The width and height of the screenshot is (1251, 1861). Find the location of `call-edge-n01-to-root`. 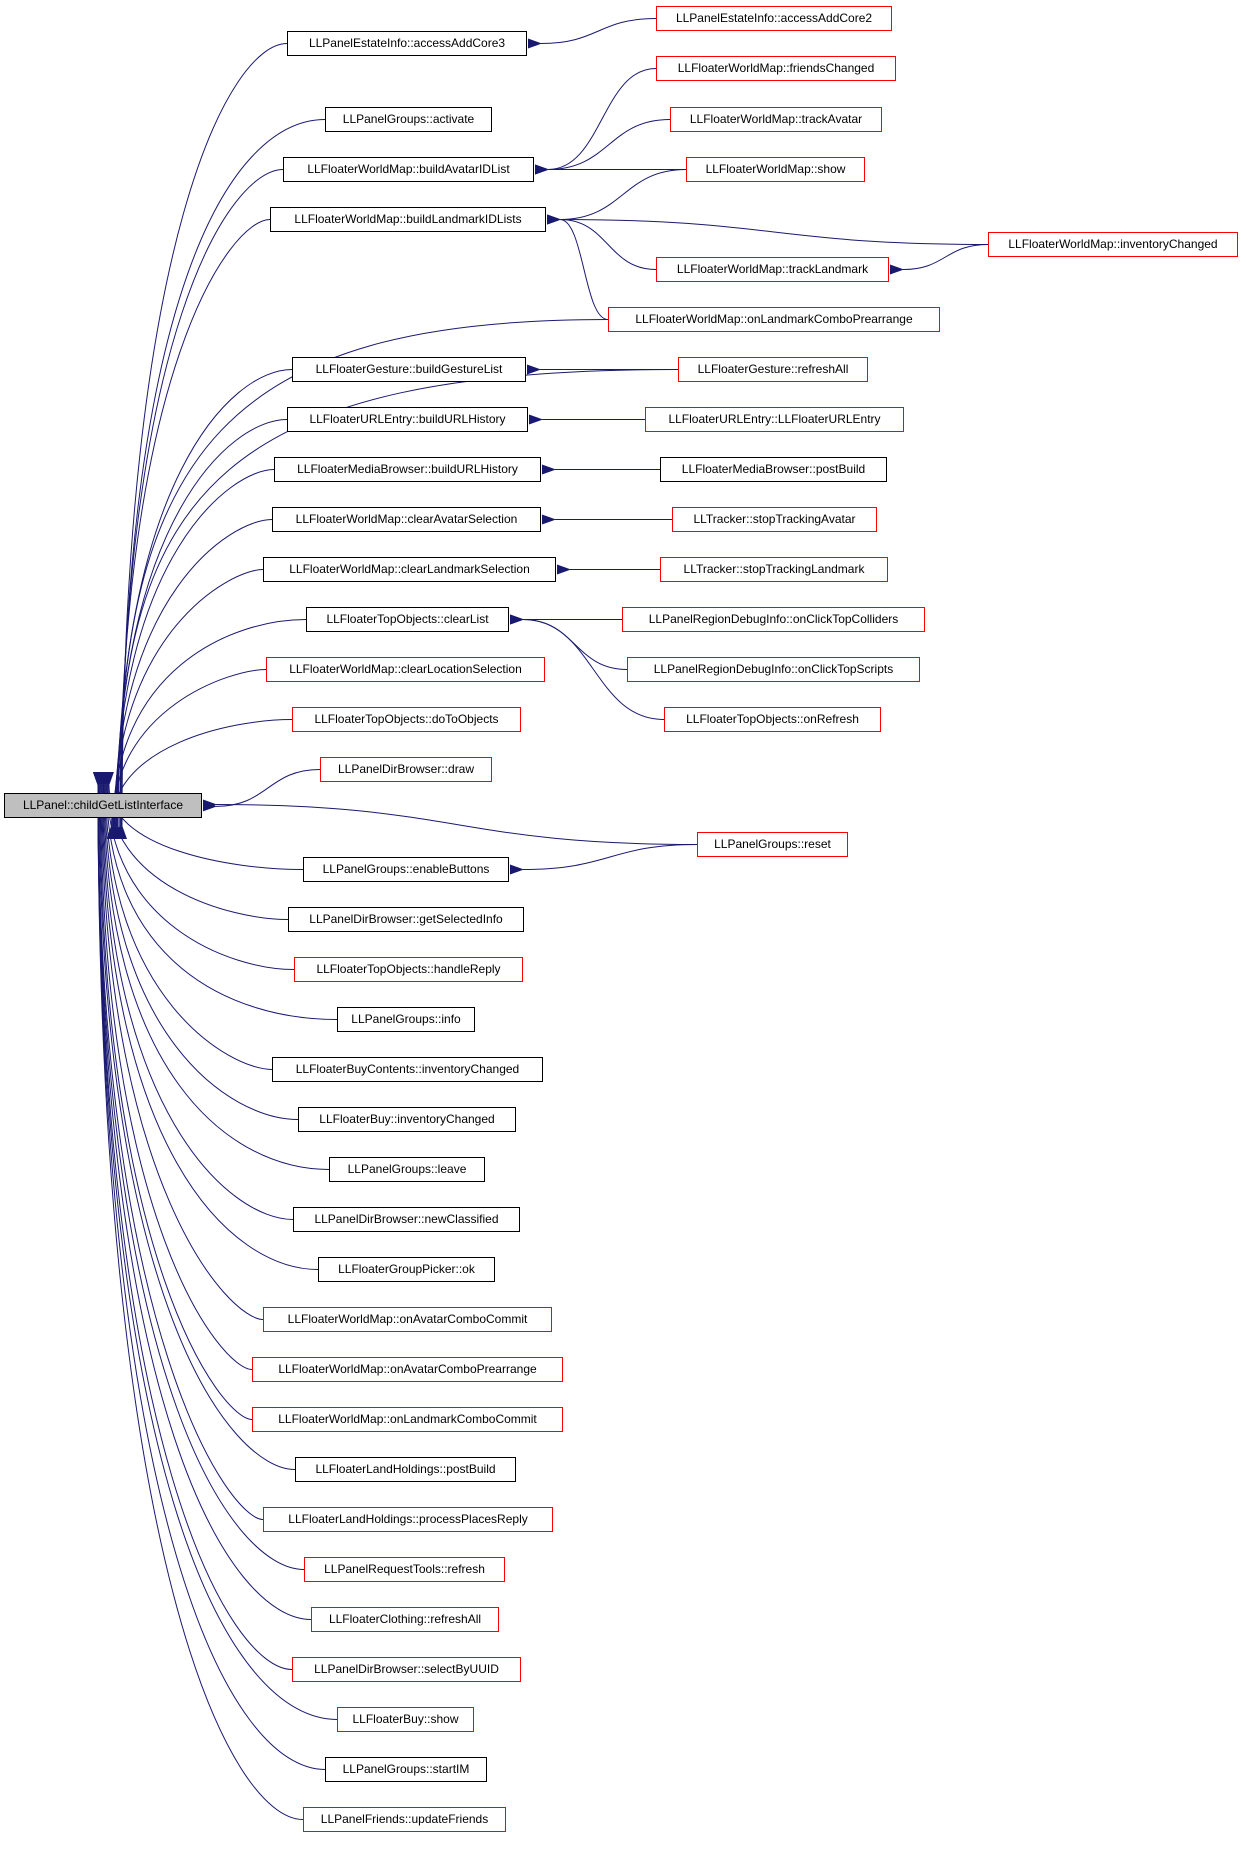

call-edge-n01-to-root is located at coordinates (202, 441).